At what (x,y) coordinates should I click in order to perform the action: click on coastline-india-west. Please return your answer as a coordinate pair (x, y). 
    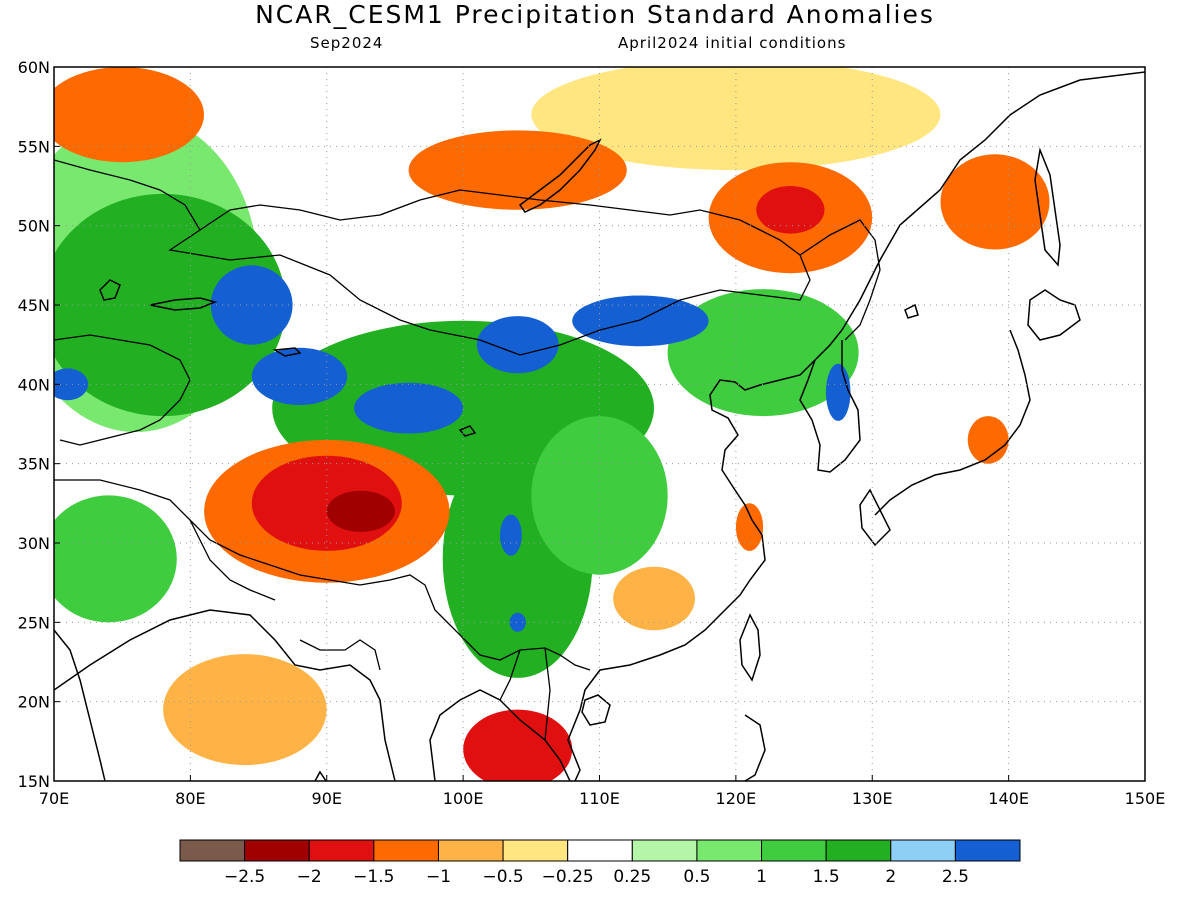
    Looking at the image, I should click on (80, 705).